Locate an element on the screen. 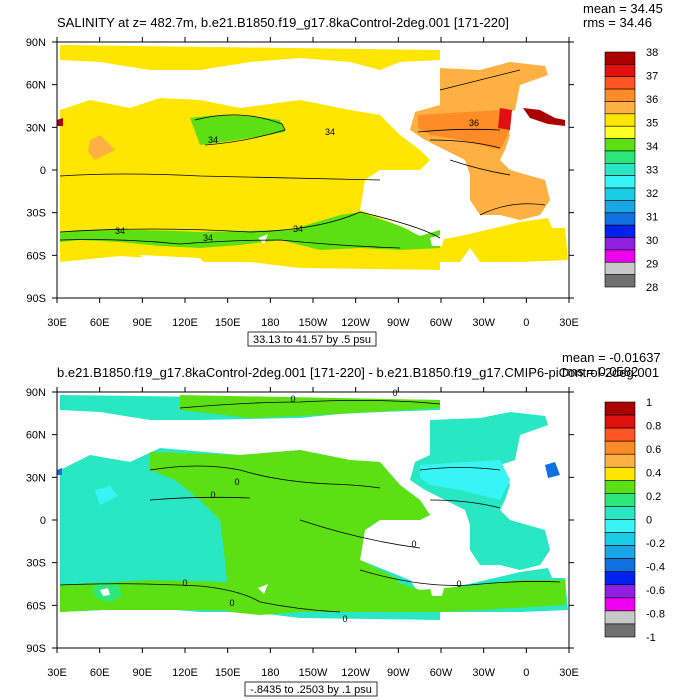 This screenshot has width=700, height=700. panel1-ytick-label: 90N is located at coordinates (36, 43).